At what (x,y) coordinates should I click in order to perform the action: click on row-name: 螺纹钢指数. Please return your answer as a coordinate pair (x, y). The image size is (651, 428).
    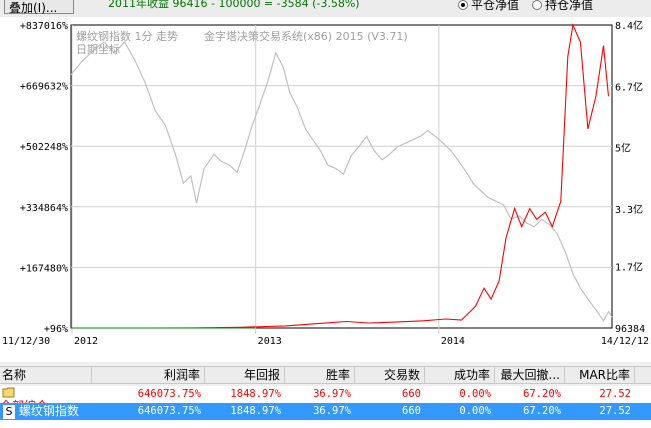
    Looking at the image, I should click on (48, 411).